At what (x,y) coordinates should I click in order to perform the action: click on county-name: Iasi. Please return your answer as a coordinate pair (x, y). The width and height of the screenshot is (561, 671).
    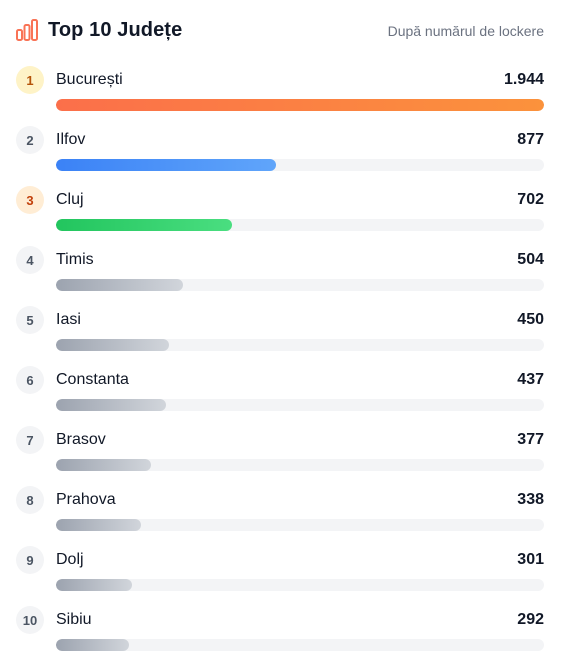
    Looking at the image, I should click on (68, 319).